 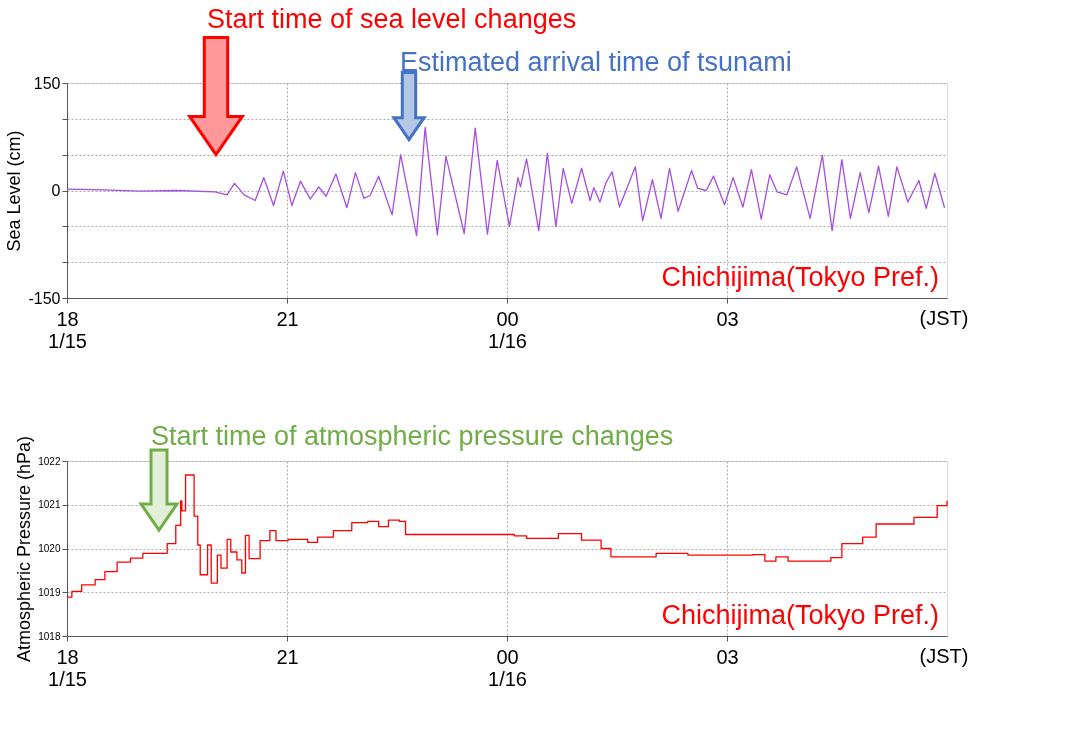 What do you see at coordinates (49, 461) in the screenshot?
I see `y-tick-label: 1022` at bounding box center [49, 461].